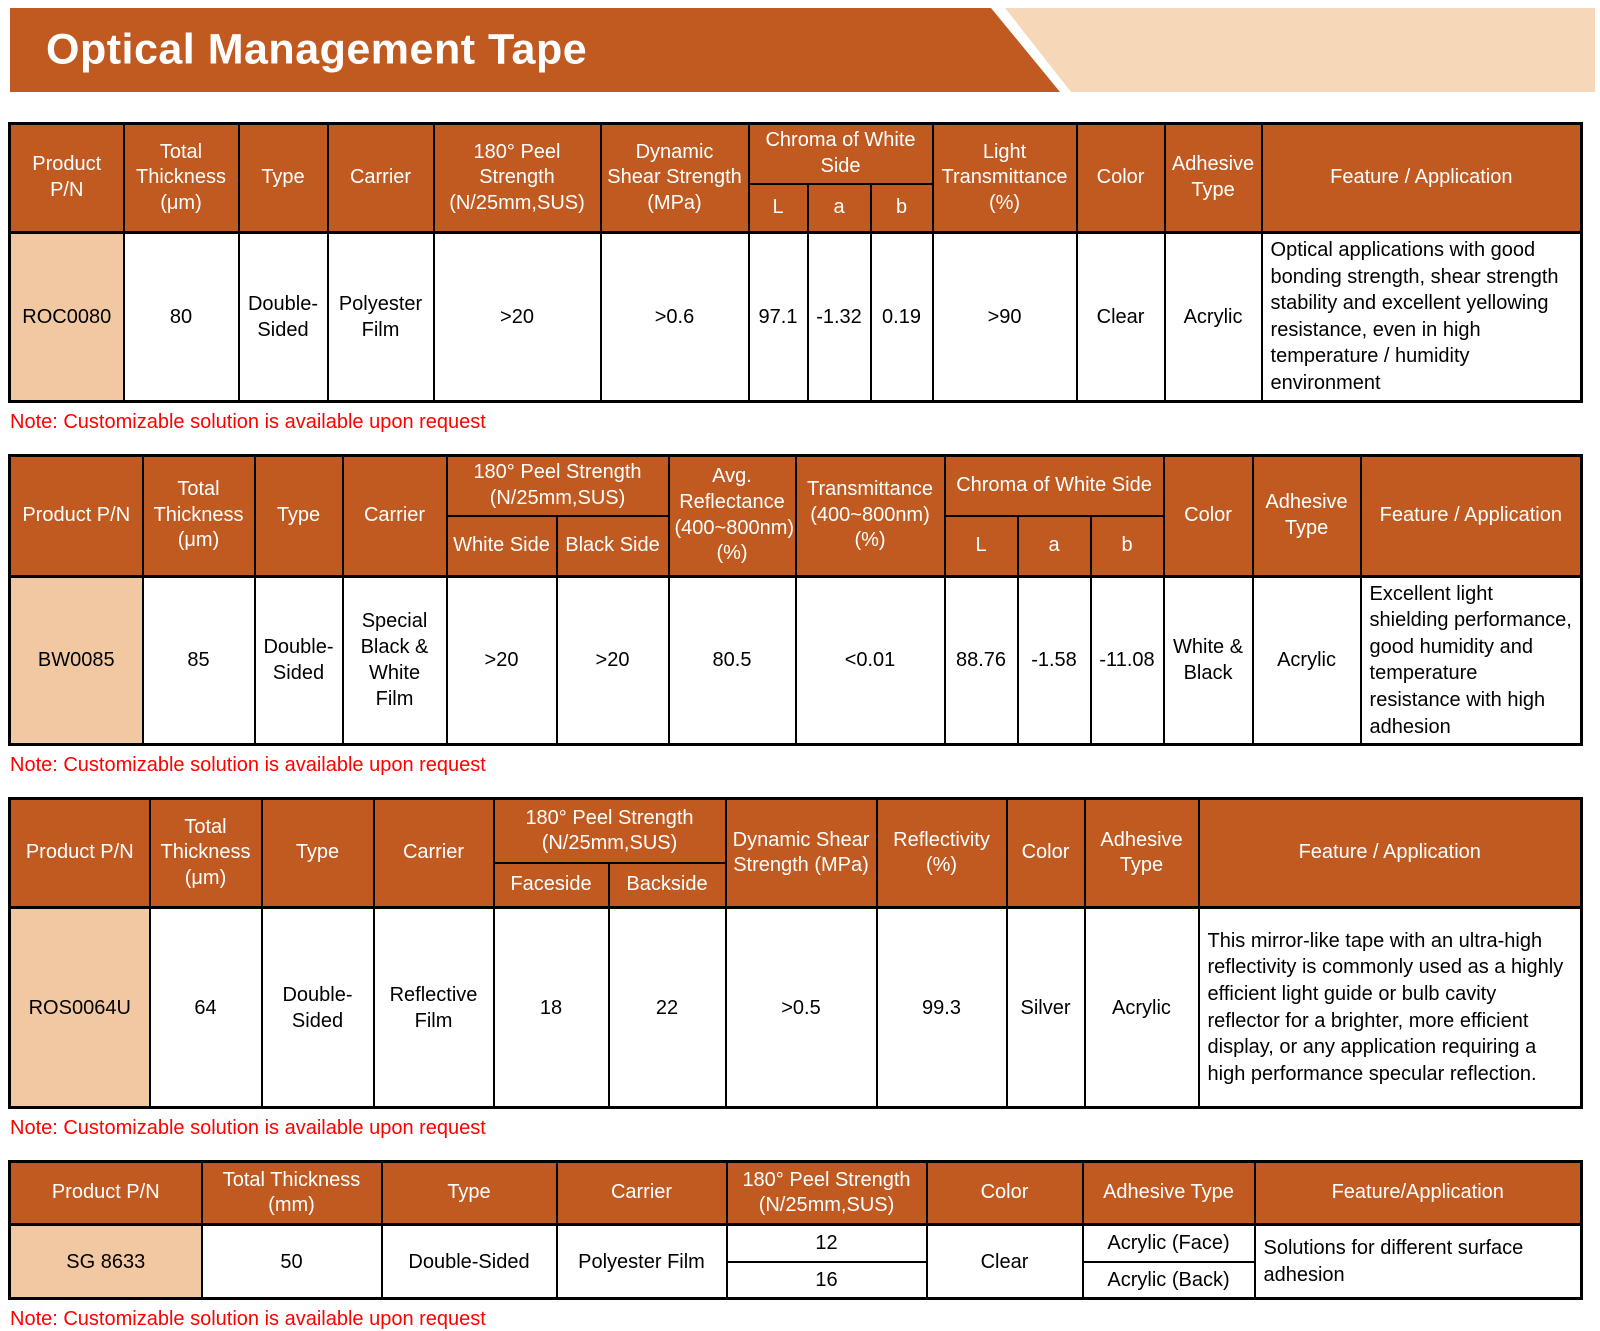 The image size is (1600, 1331). I want to click on header-backside: Backside, so click(667, 885).